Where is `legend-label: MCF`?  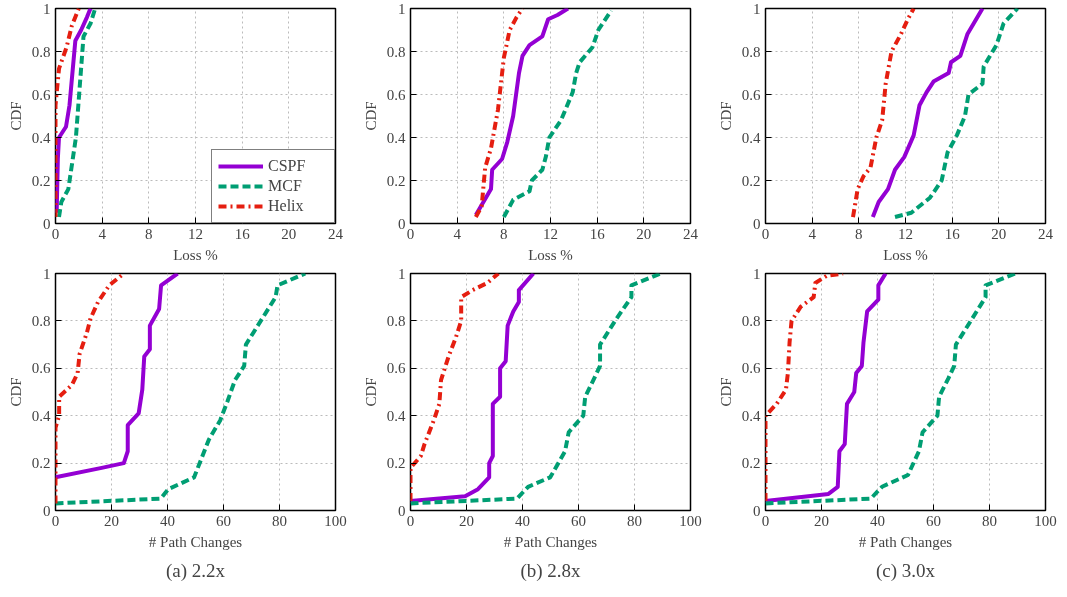 legend-label: MCF is located at coordinates (285, 186).